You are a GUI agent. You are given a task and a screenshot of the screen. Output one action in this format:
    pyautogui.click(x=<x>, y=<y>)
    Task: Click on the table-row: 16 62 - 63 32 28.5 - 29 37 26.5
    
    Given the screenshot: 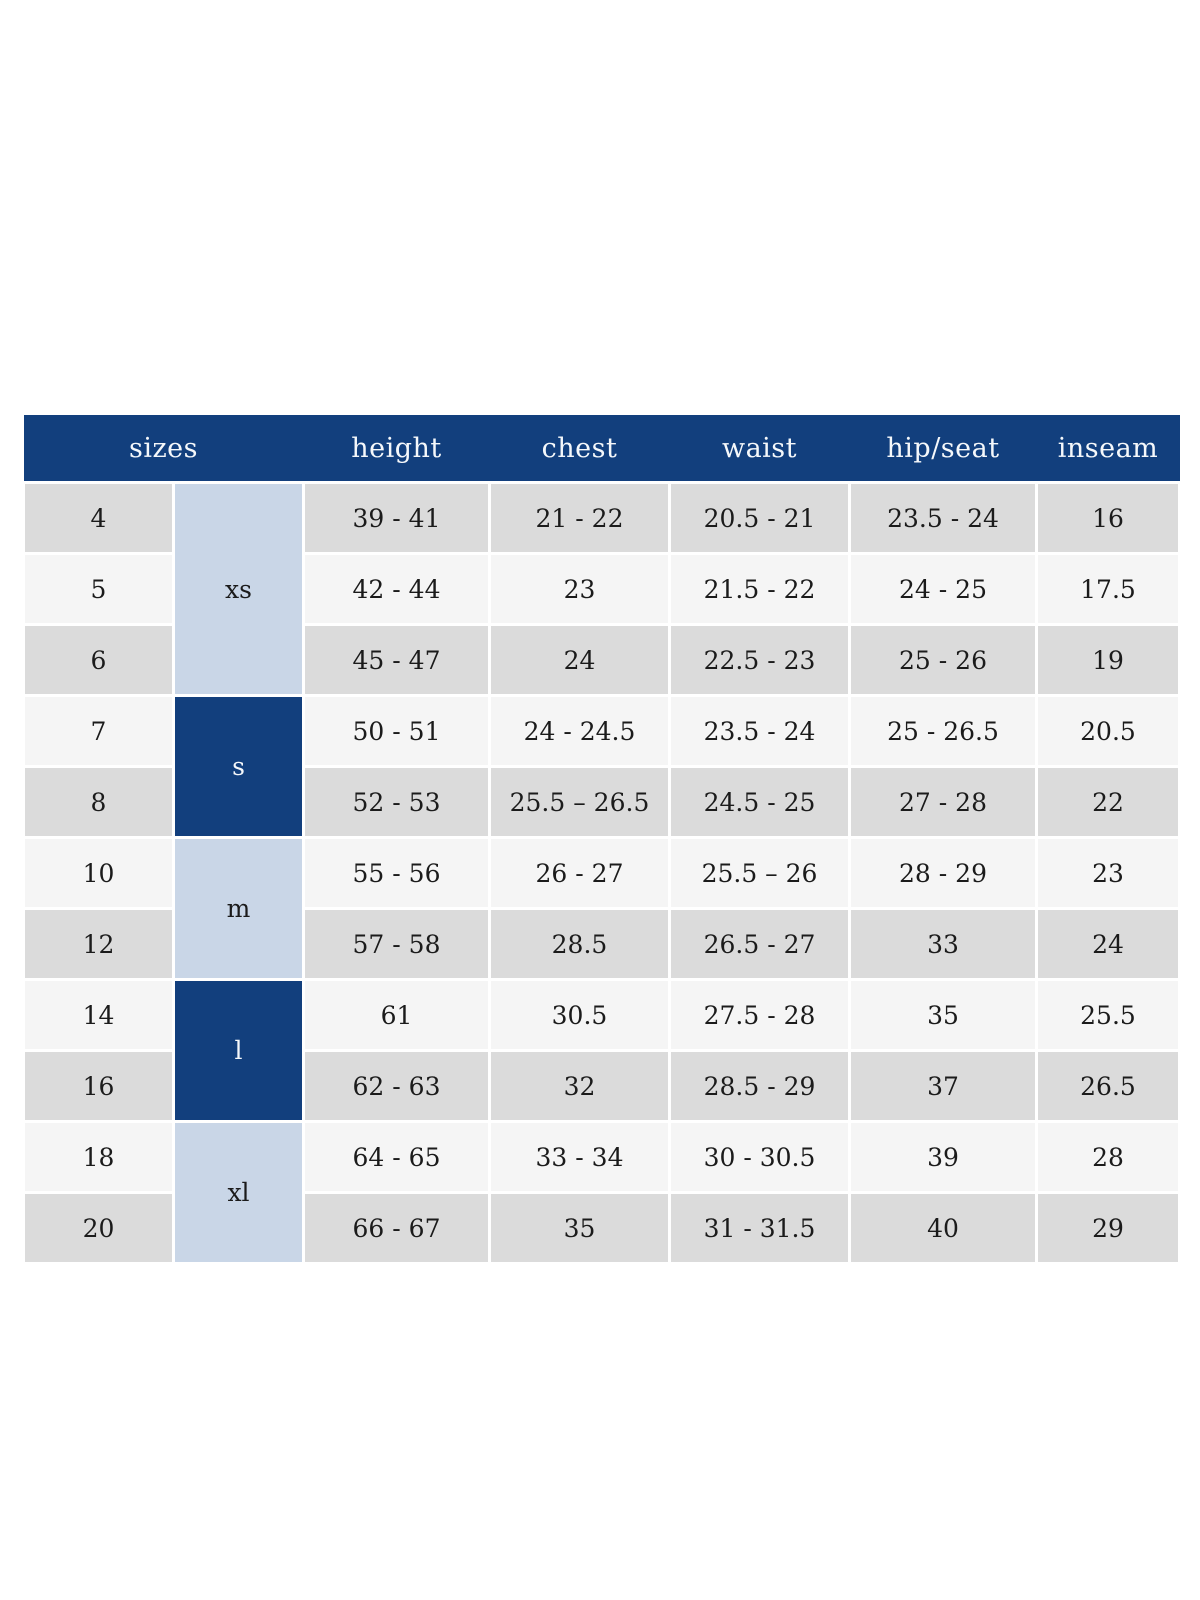 What is the action you would take?
    pyautogui.click(x=601, y=1086)
    